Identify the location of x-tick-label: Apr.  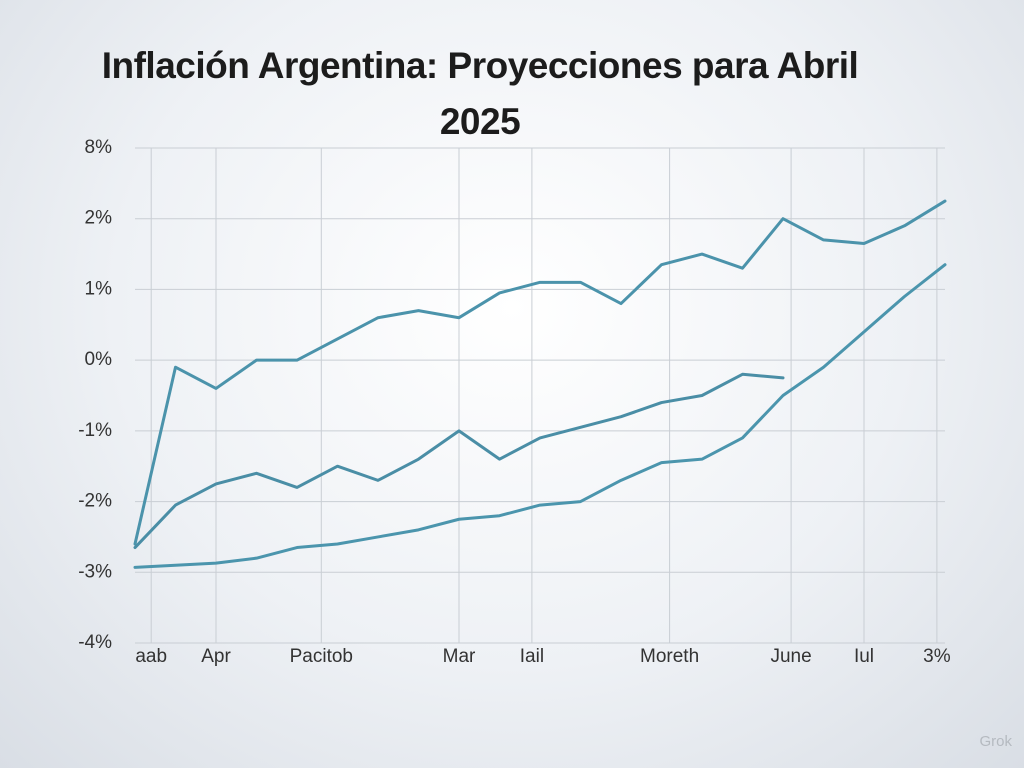
(216, 656).